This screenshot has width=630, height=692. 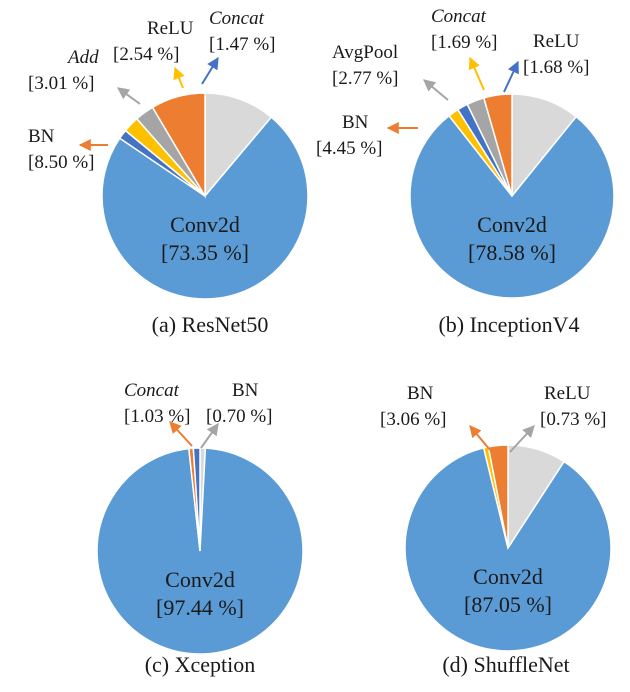 I want to click on slice-label-add: Add, so click(x=82, y=57).